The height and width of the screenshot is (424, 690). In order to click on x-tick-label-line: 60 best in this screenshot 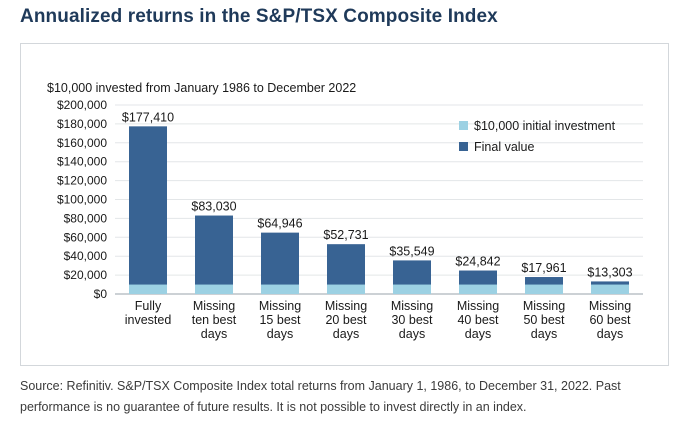, I will do `click(610, 320)`.